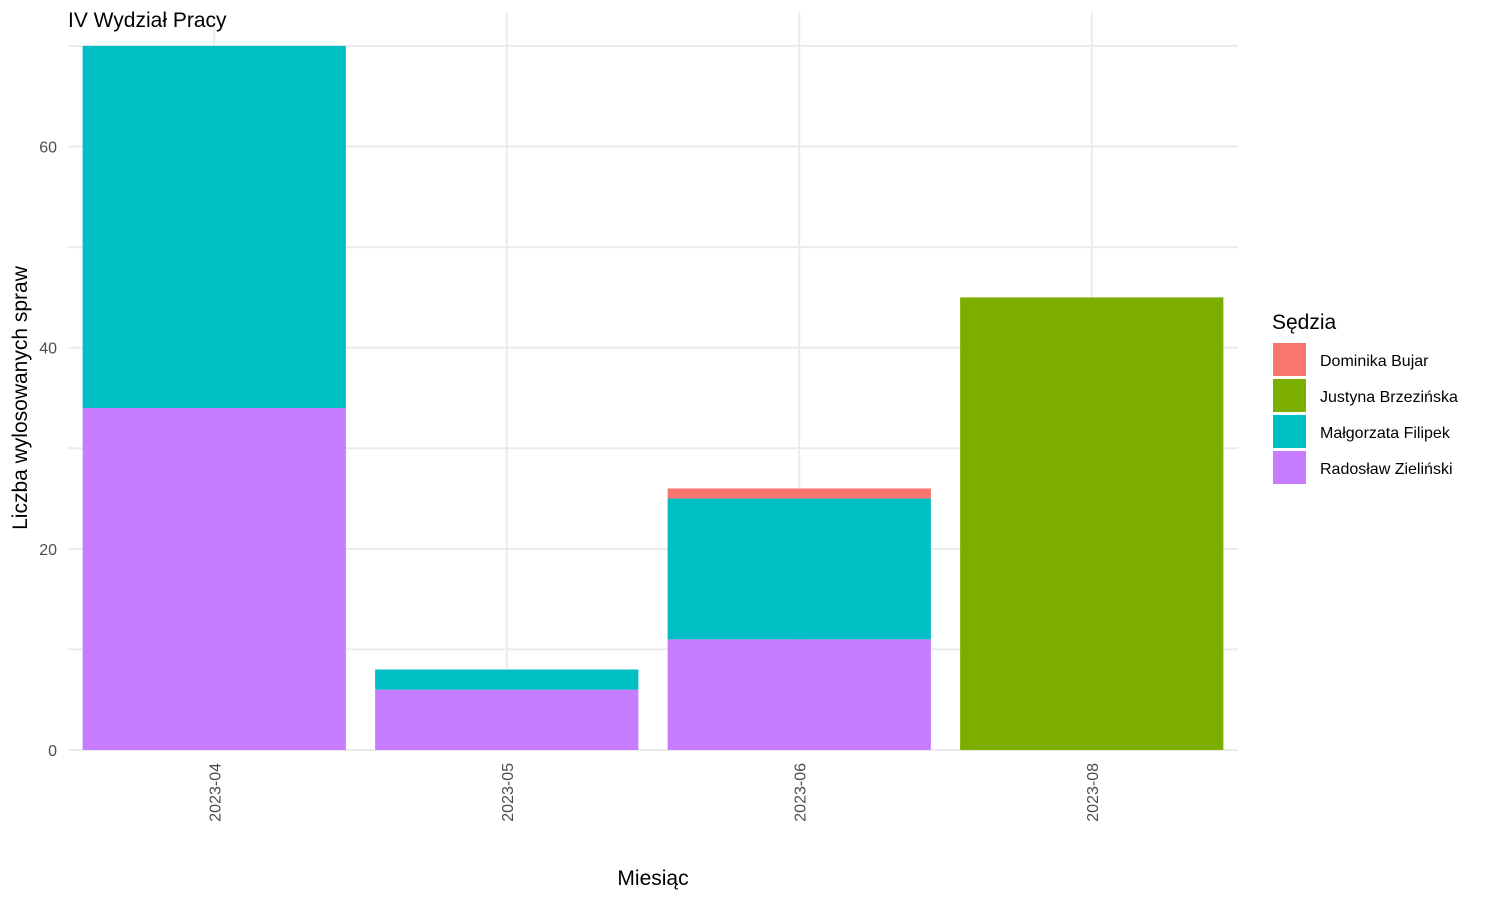 The height and width of the screenshot is (900, 1500). I want to click on y-tick-label: 40, so click(48, 349).